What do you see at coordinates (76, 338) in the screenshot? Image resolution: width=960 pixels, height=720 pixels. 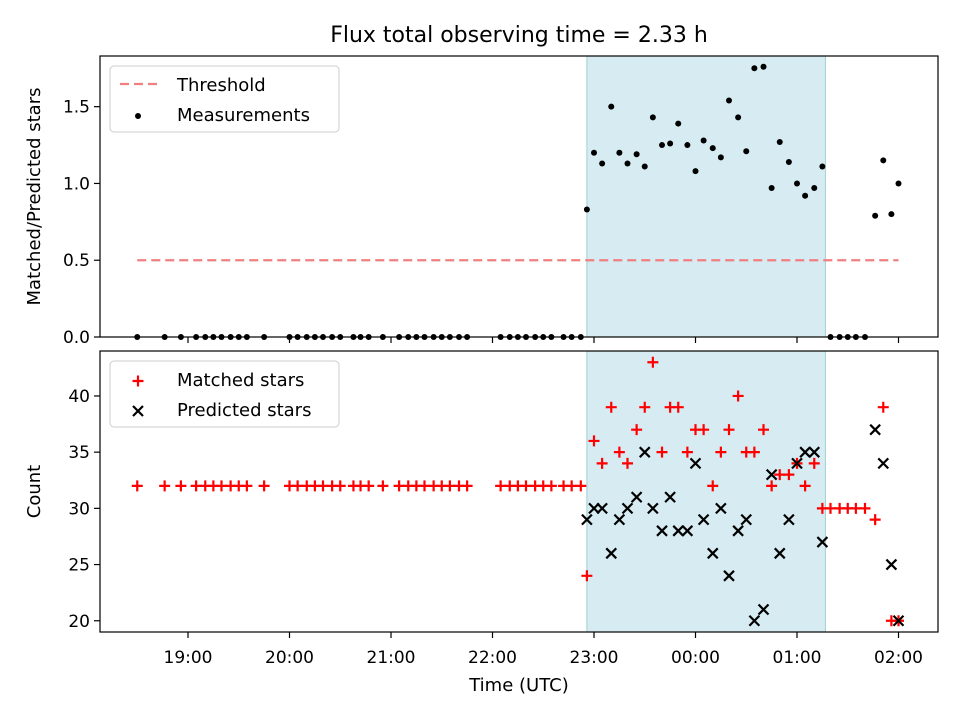 I see `y-tick-label: 0.0` at bounding box center [76, 338].